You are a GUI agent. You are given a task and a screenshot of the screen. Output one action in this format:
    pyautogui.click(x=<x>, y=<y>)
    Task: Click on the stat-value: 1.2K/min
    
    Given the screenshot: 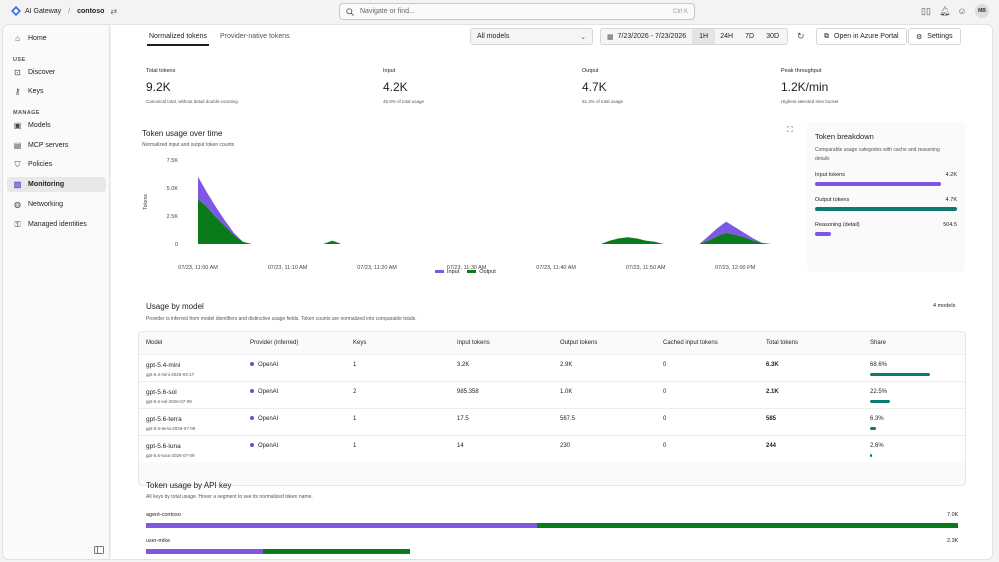 What is the action you would take?
    pyautogui.click(x=805, y=87)
    